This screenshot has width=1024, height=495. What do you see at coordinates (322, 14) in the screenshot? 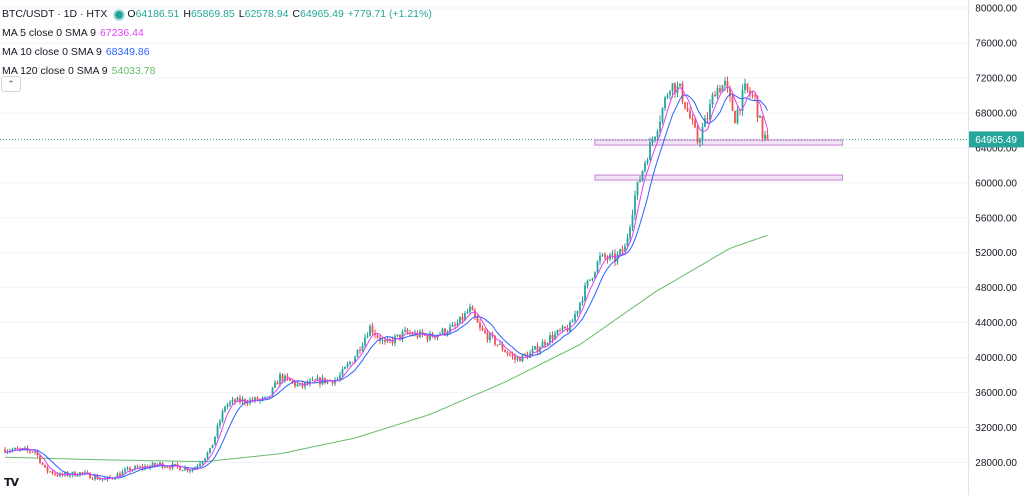
I see `close-value: 64965.49` at bounding box center [322, 14].